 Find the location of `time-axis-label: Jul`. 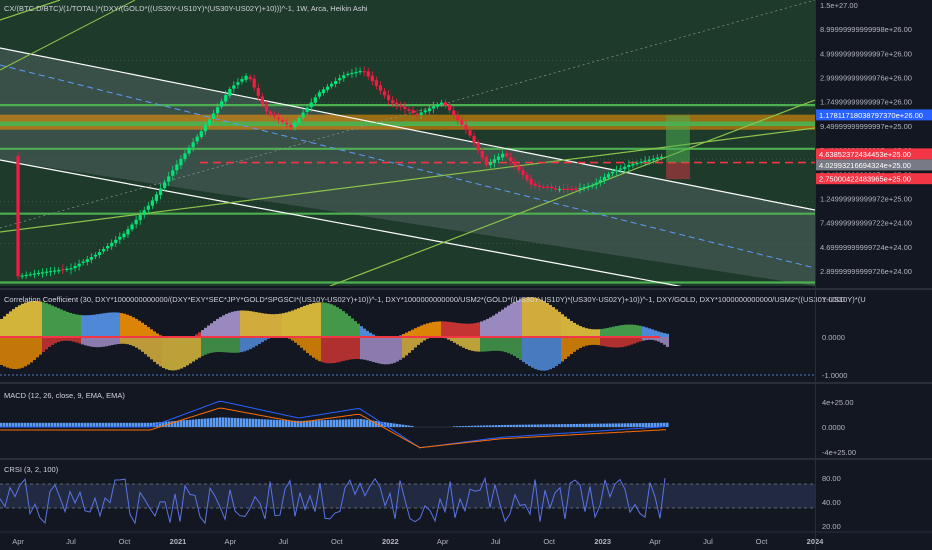

time-axis-label: Jul is located at coordinates (284, 541).